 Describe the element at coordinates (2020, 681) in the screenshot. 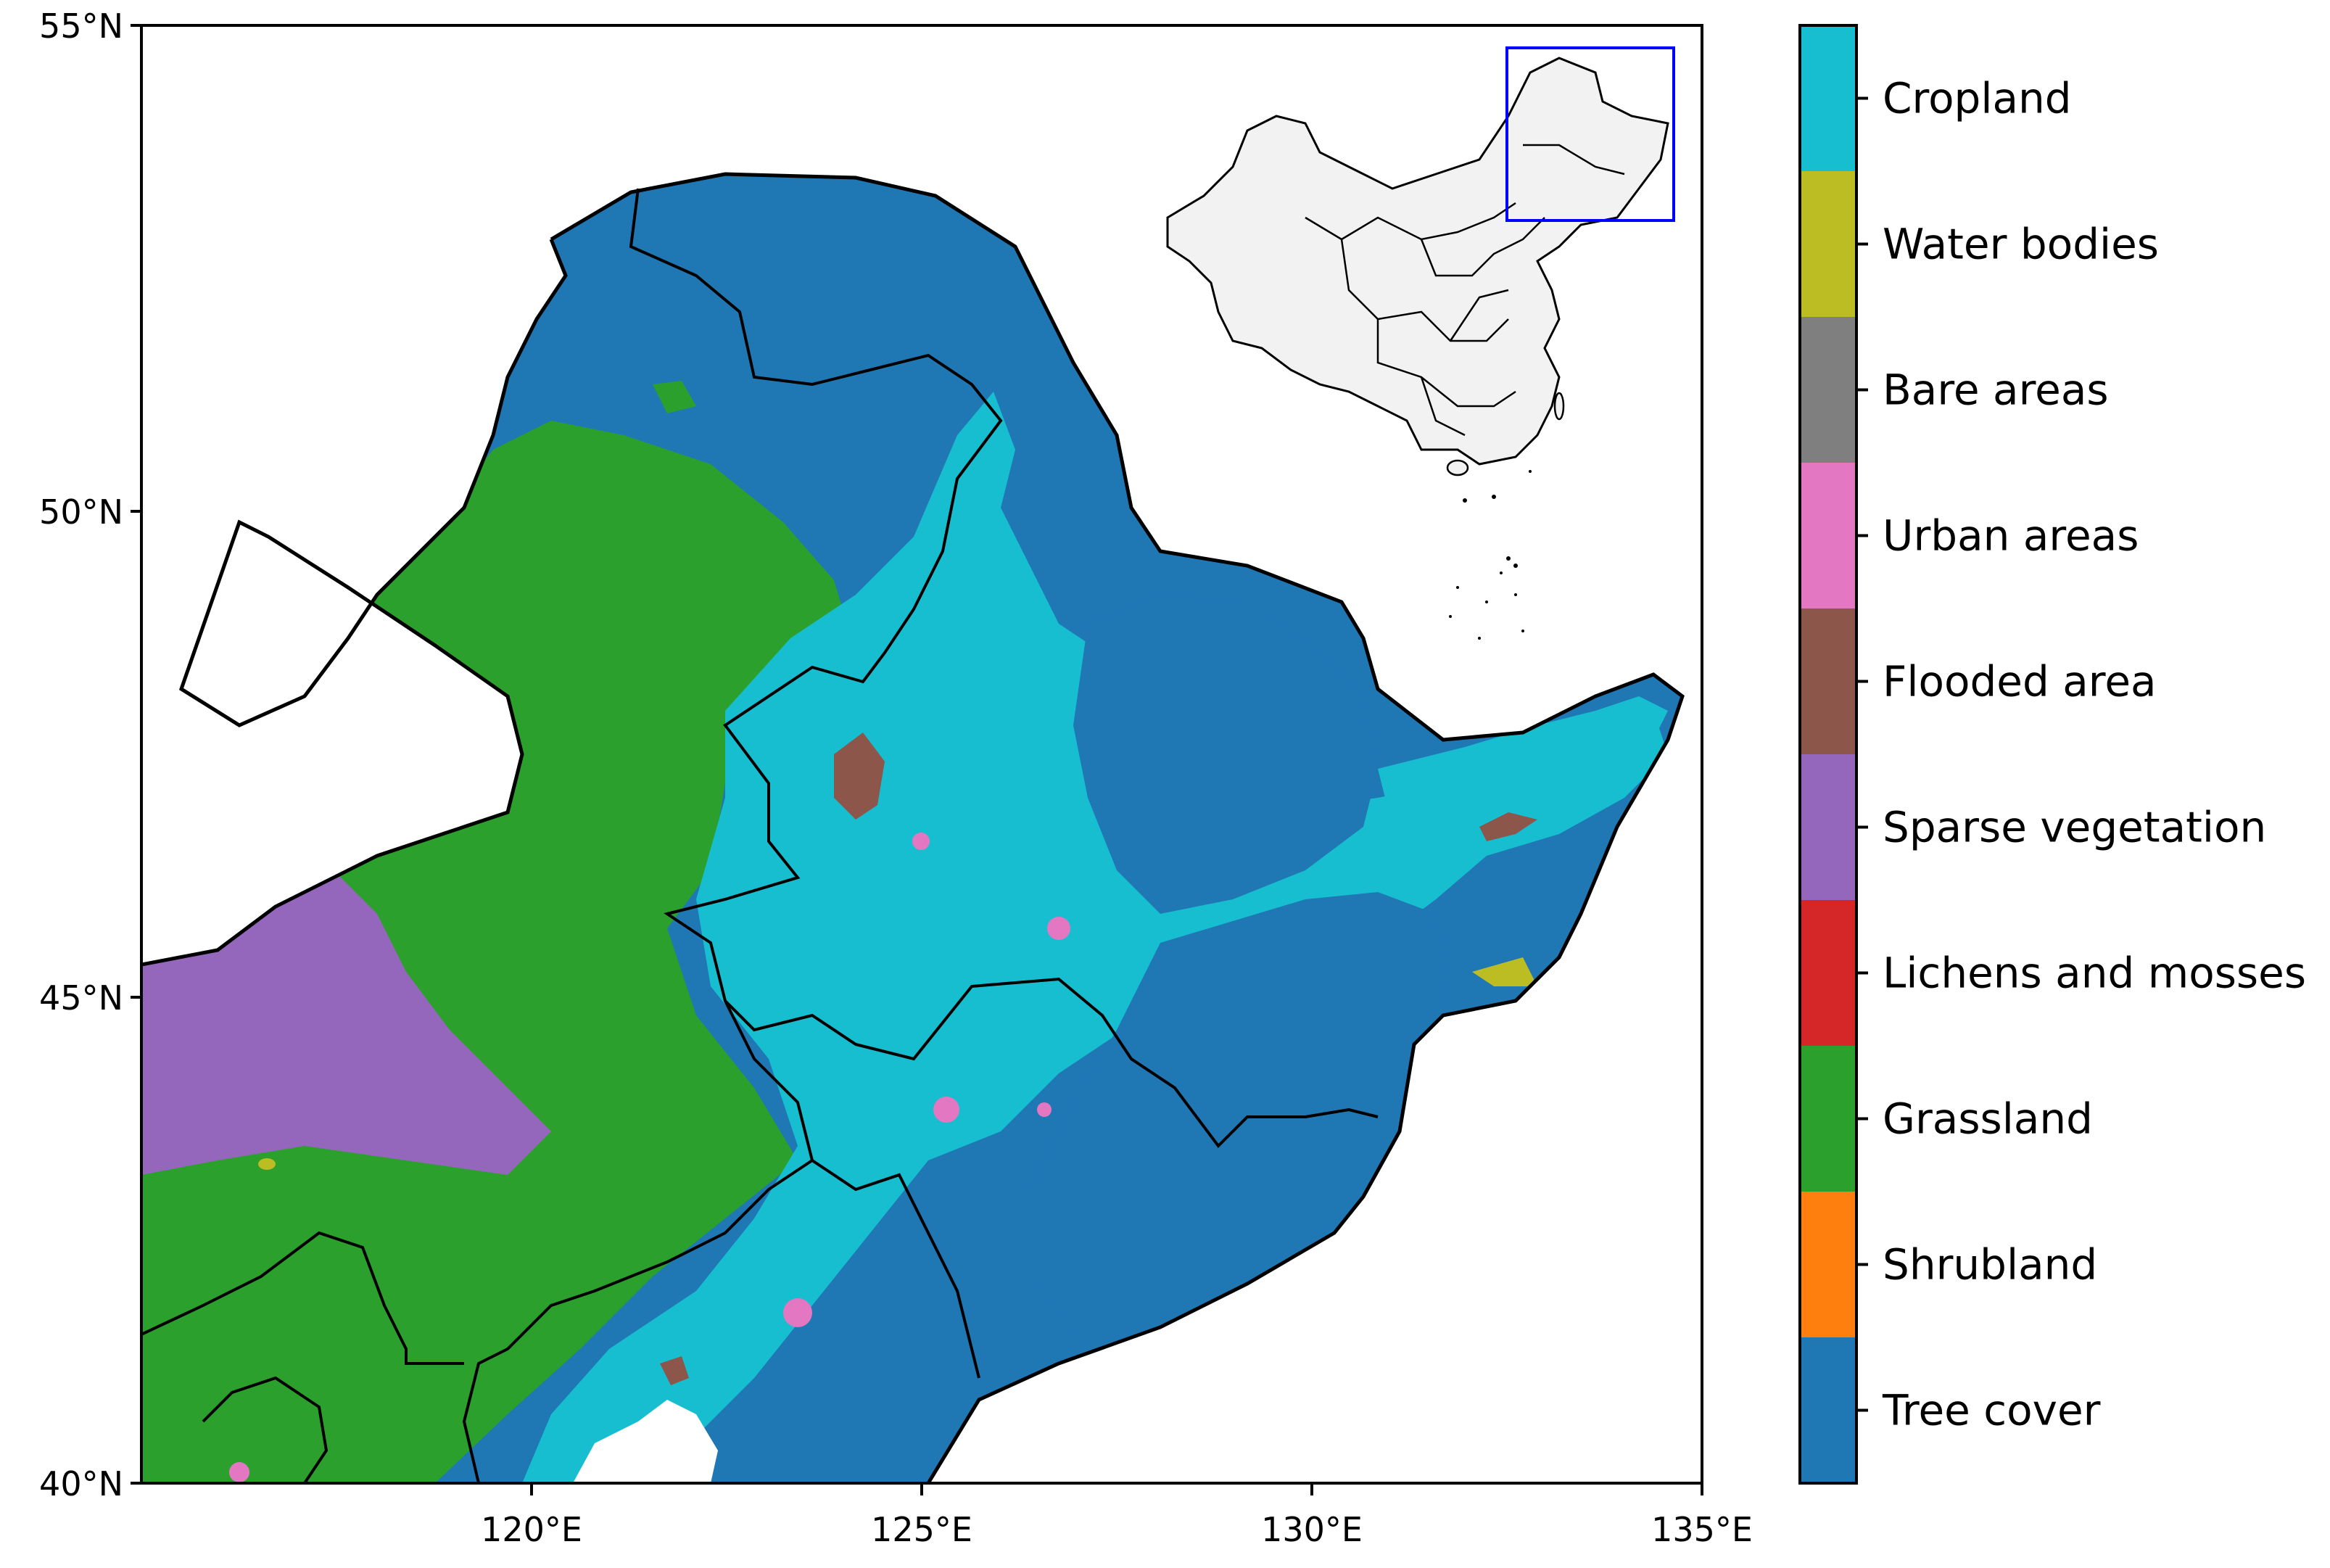

I see `legend-label: Flooded area` at that location.